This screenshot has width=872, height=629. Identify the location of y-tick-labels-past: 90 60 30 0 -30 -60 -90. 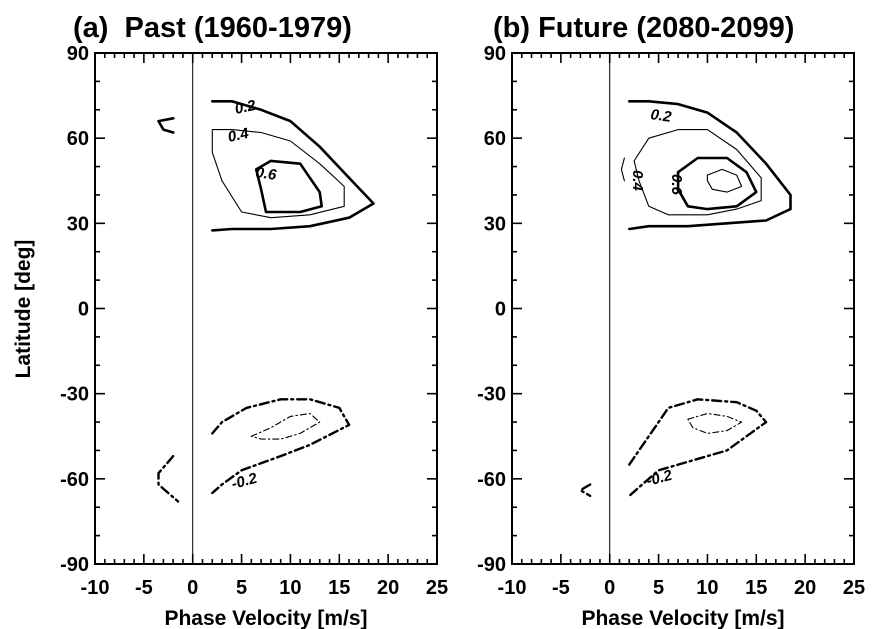
(74, 309).